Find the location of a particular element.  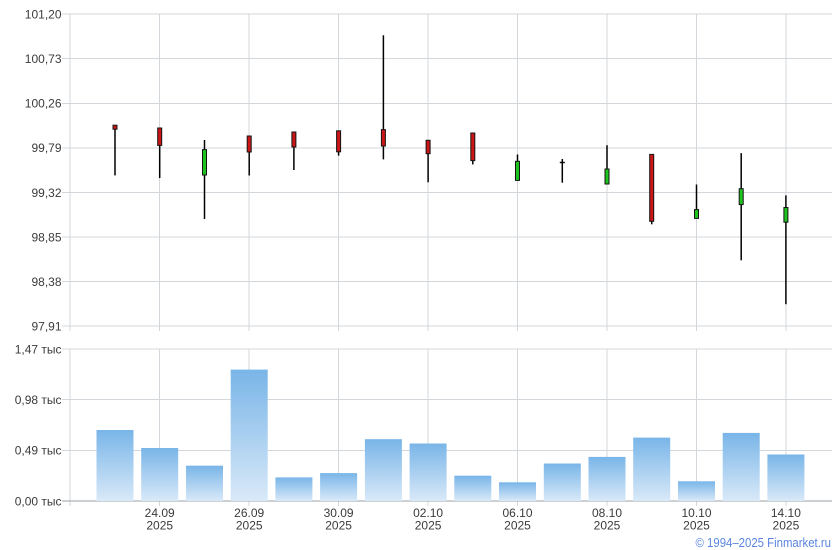

svg-text: 100,26 is located at coordinates (43, 104).